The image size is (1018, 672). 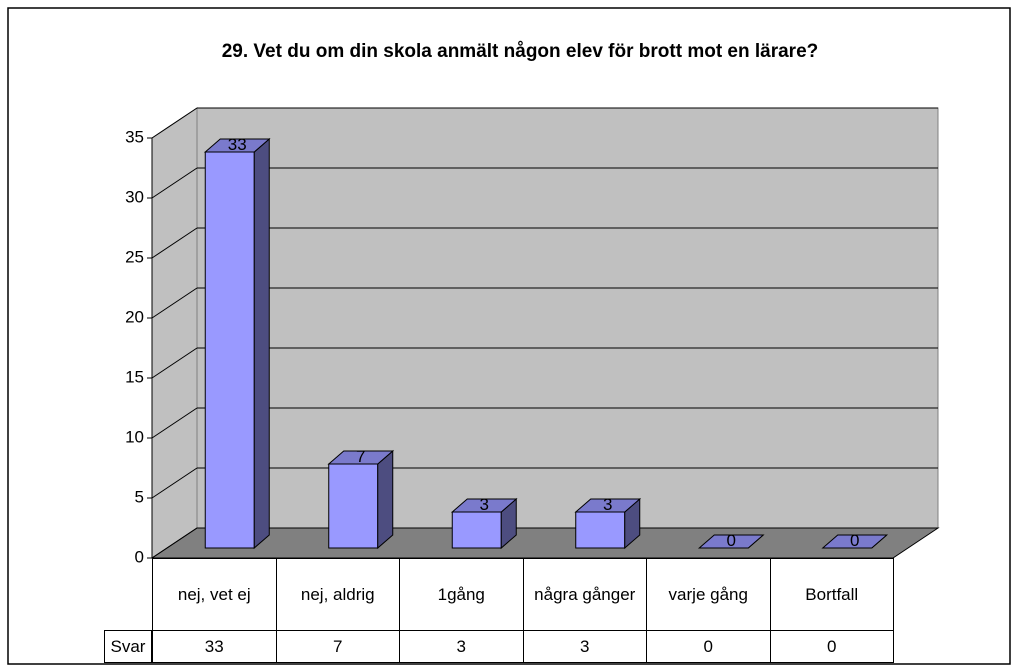 I want to click on category-label: nej, vet ej, so click(x=214, y=594).